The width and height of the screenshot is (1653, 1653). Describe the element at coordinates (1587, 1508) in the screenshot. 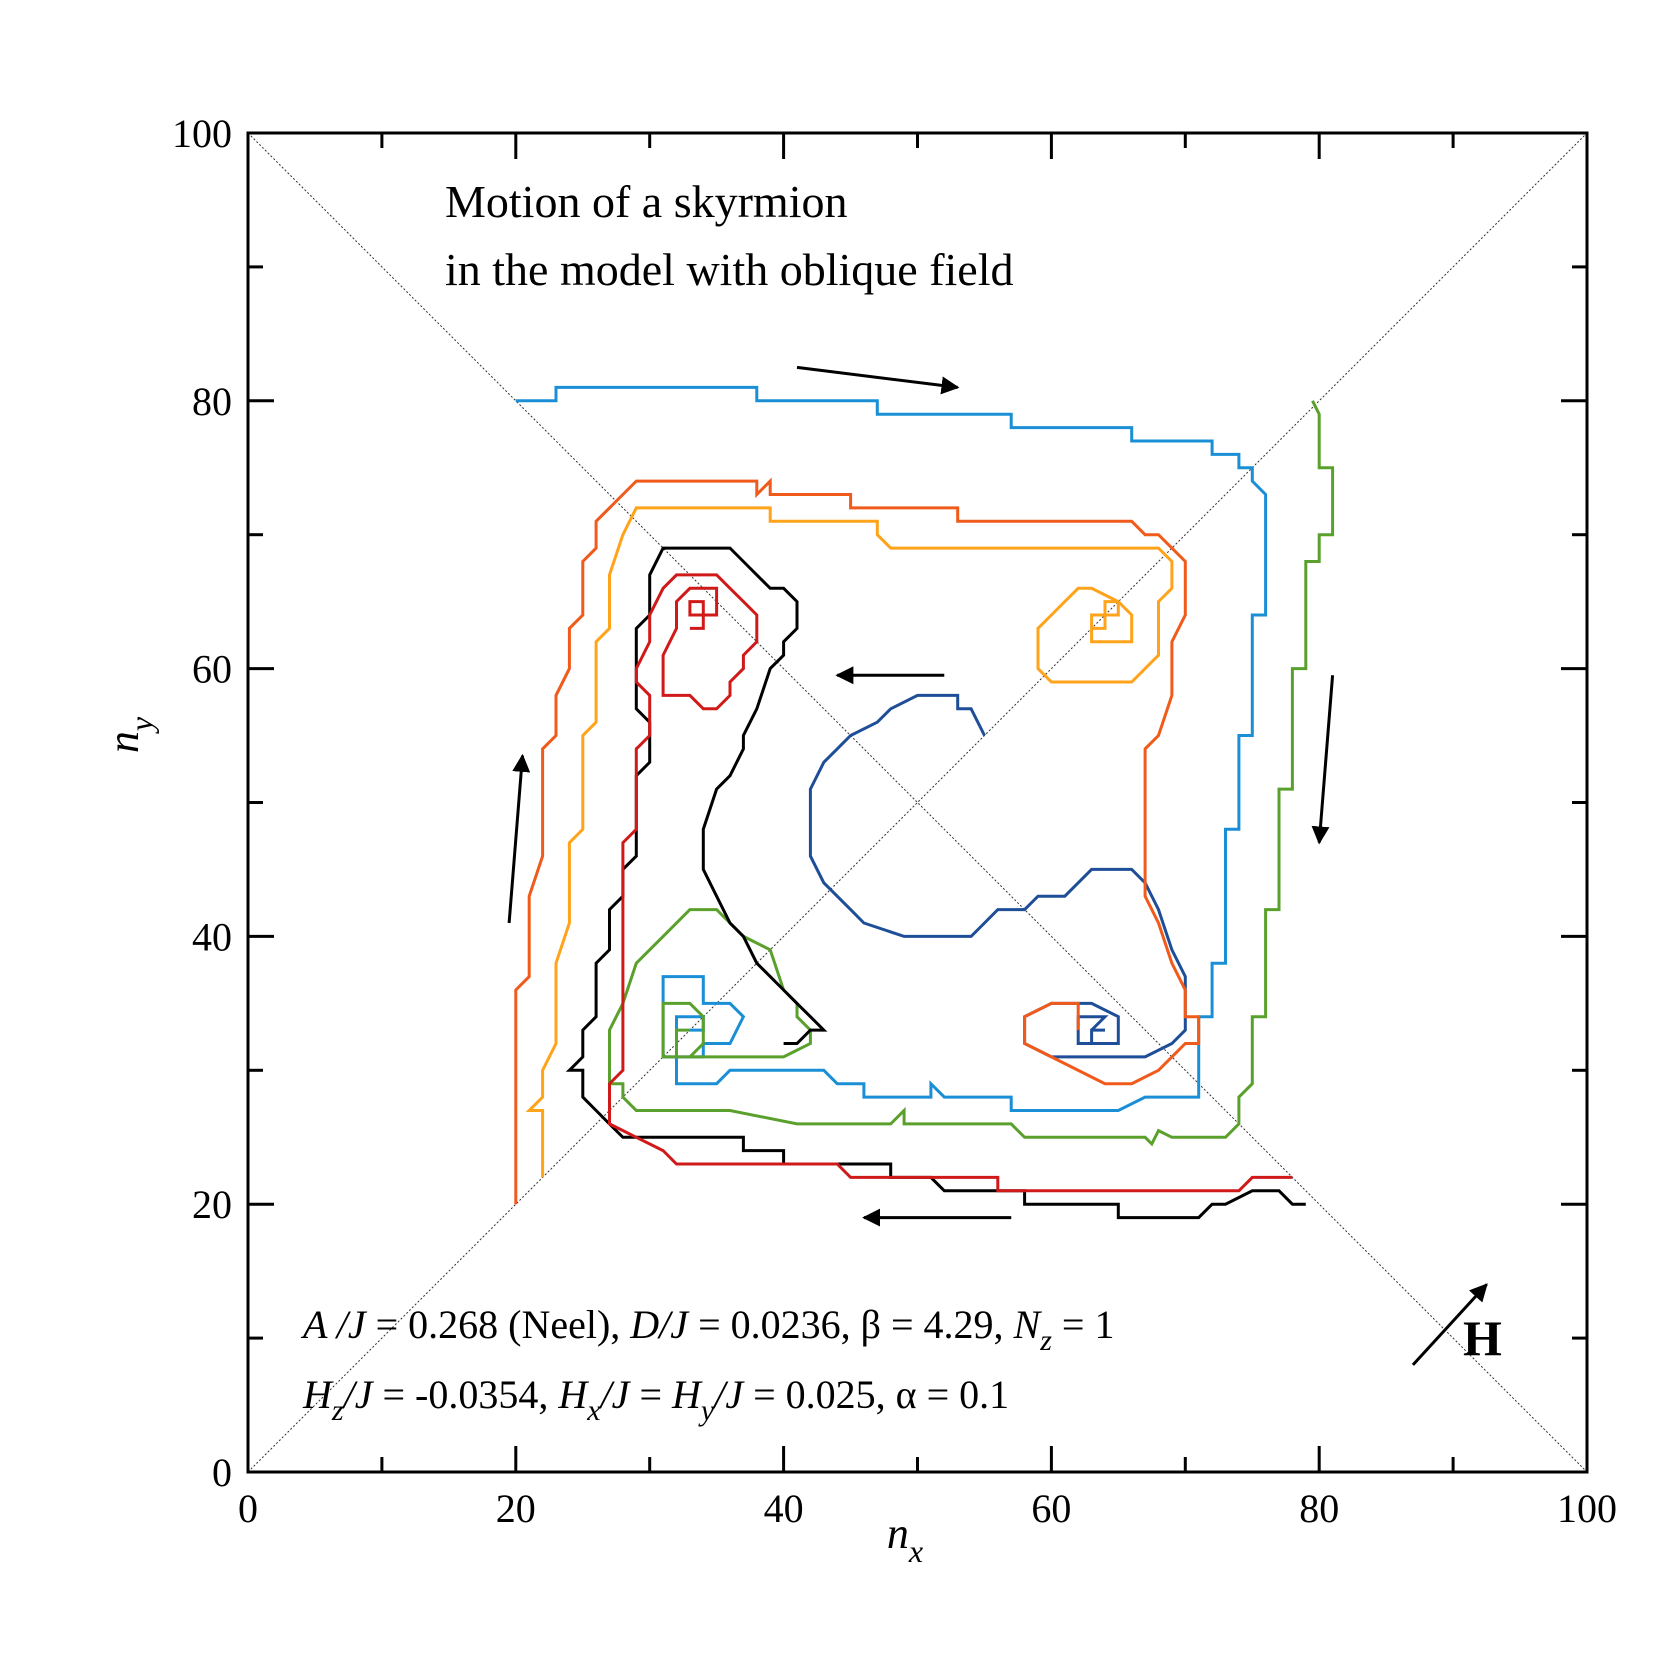

I see `x-tick-label: 100` at that location.